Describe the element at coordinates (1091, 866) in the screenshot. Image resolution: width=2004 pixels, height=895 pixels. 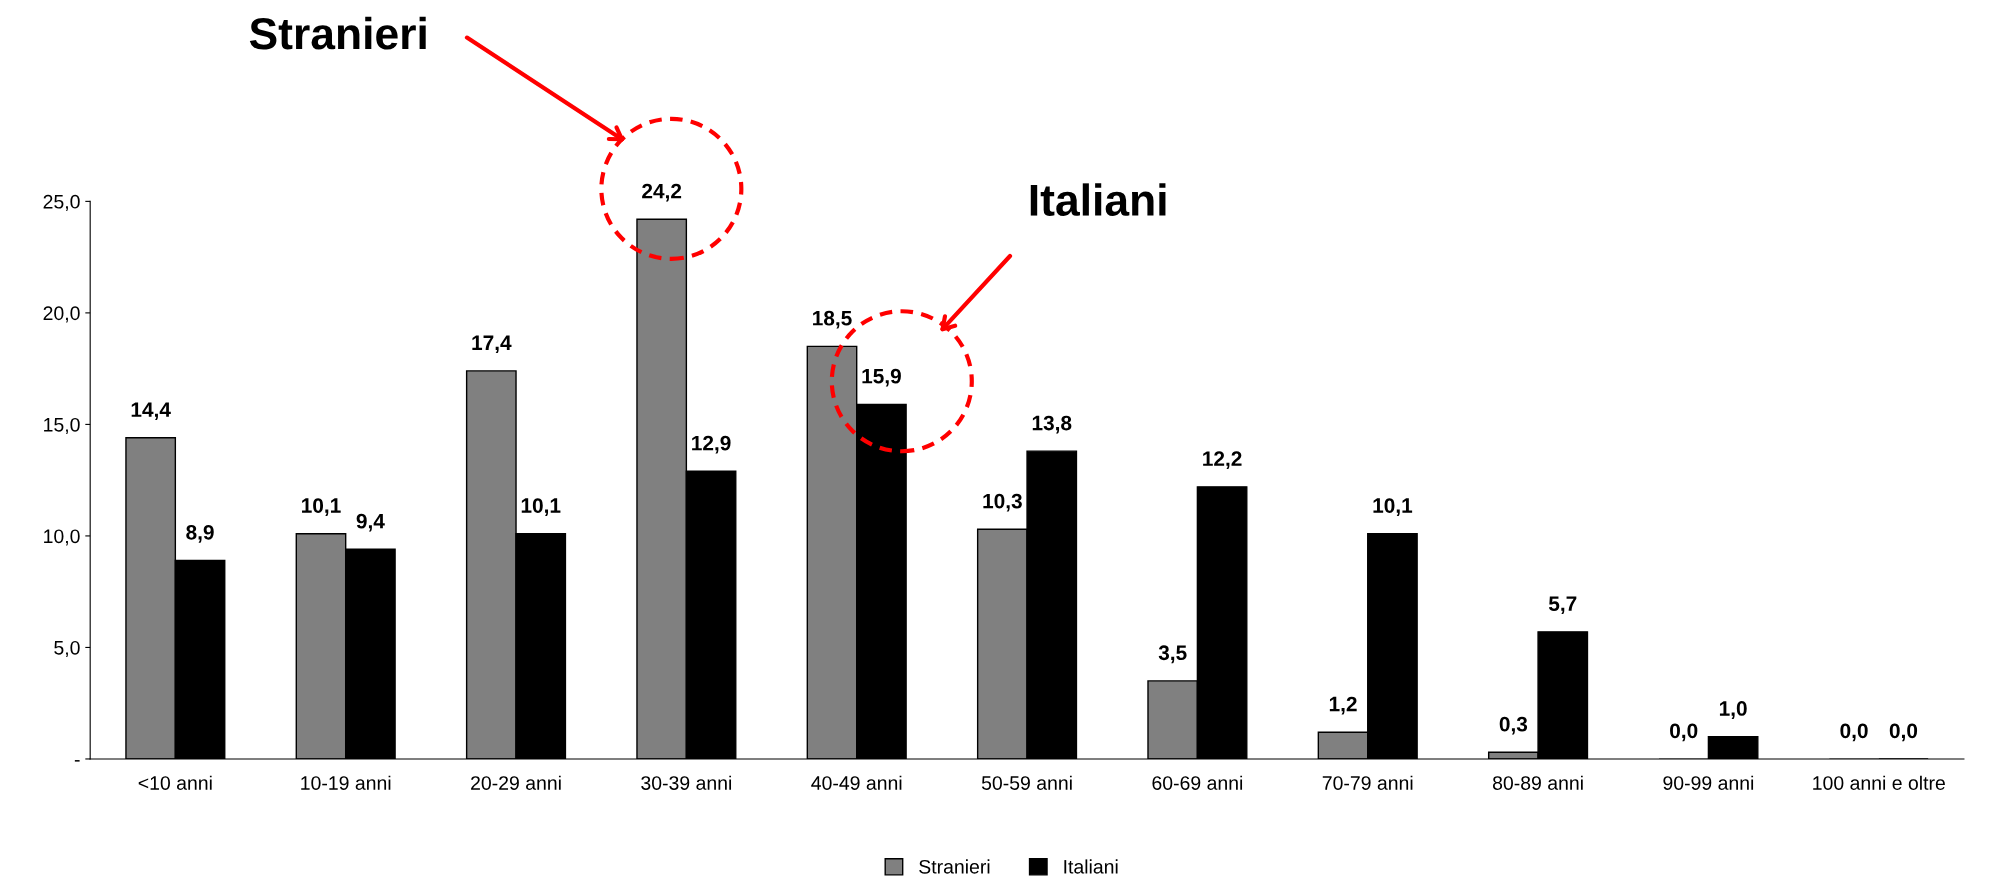
I see `legend-label: Italiani` at that location.